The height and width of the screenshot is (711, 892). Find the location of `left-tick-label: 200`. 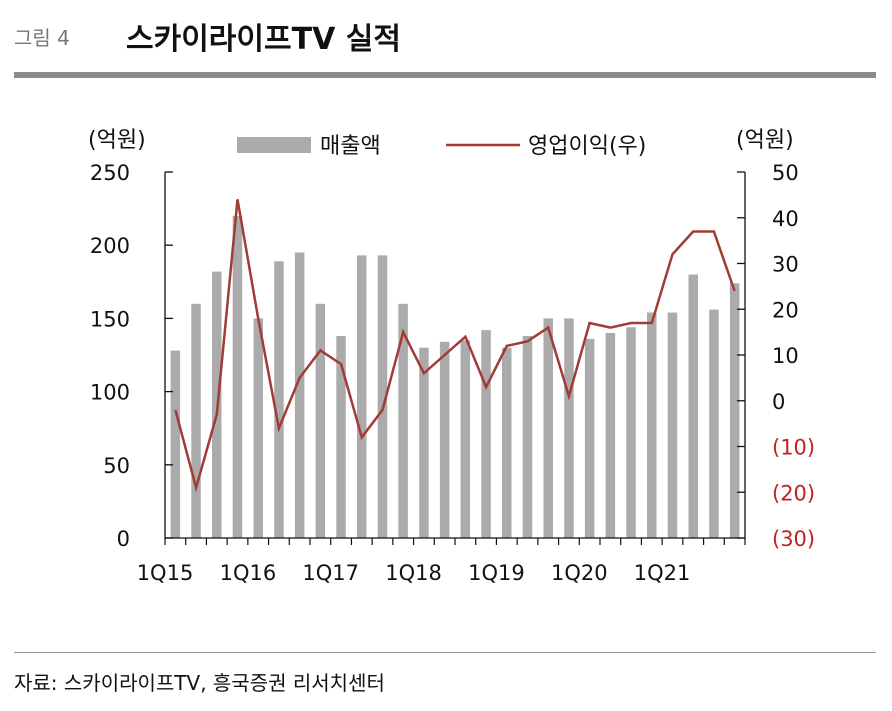

left-tick-label: 200 is located at coordinates (110, 246).